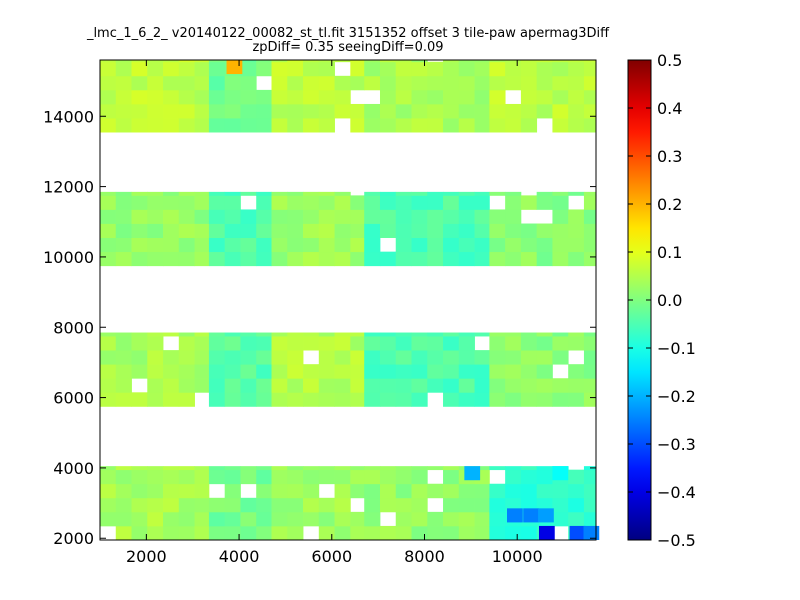 The image size is (800, 600). Describe the element at coordinates (239, 556) in the screenshot. I see `x-tick-label: 4000` at that location.